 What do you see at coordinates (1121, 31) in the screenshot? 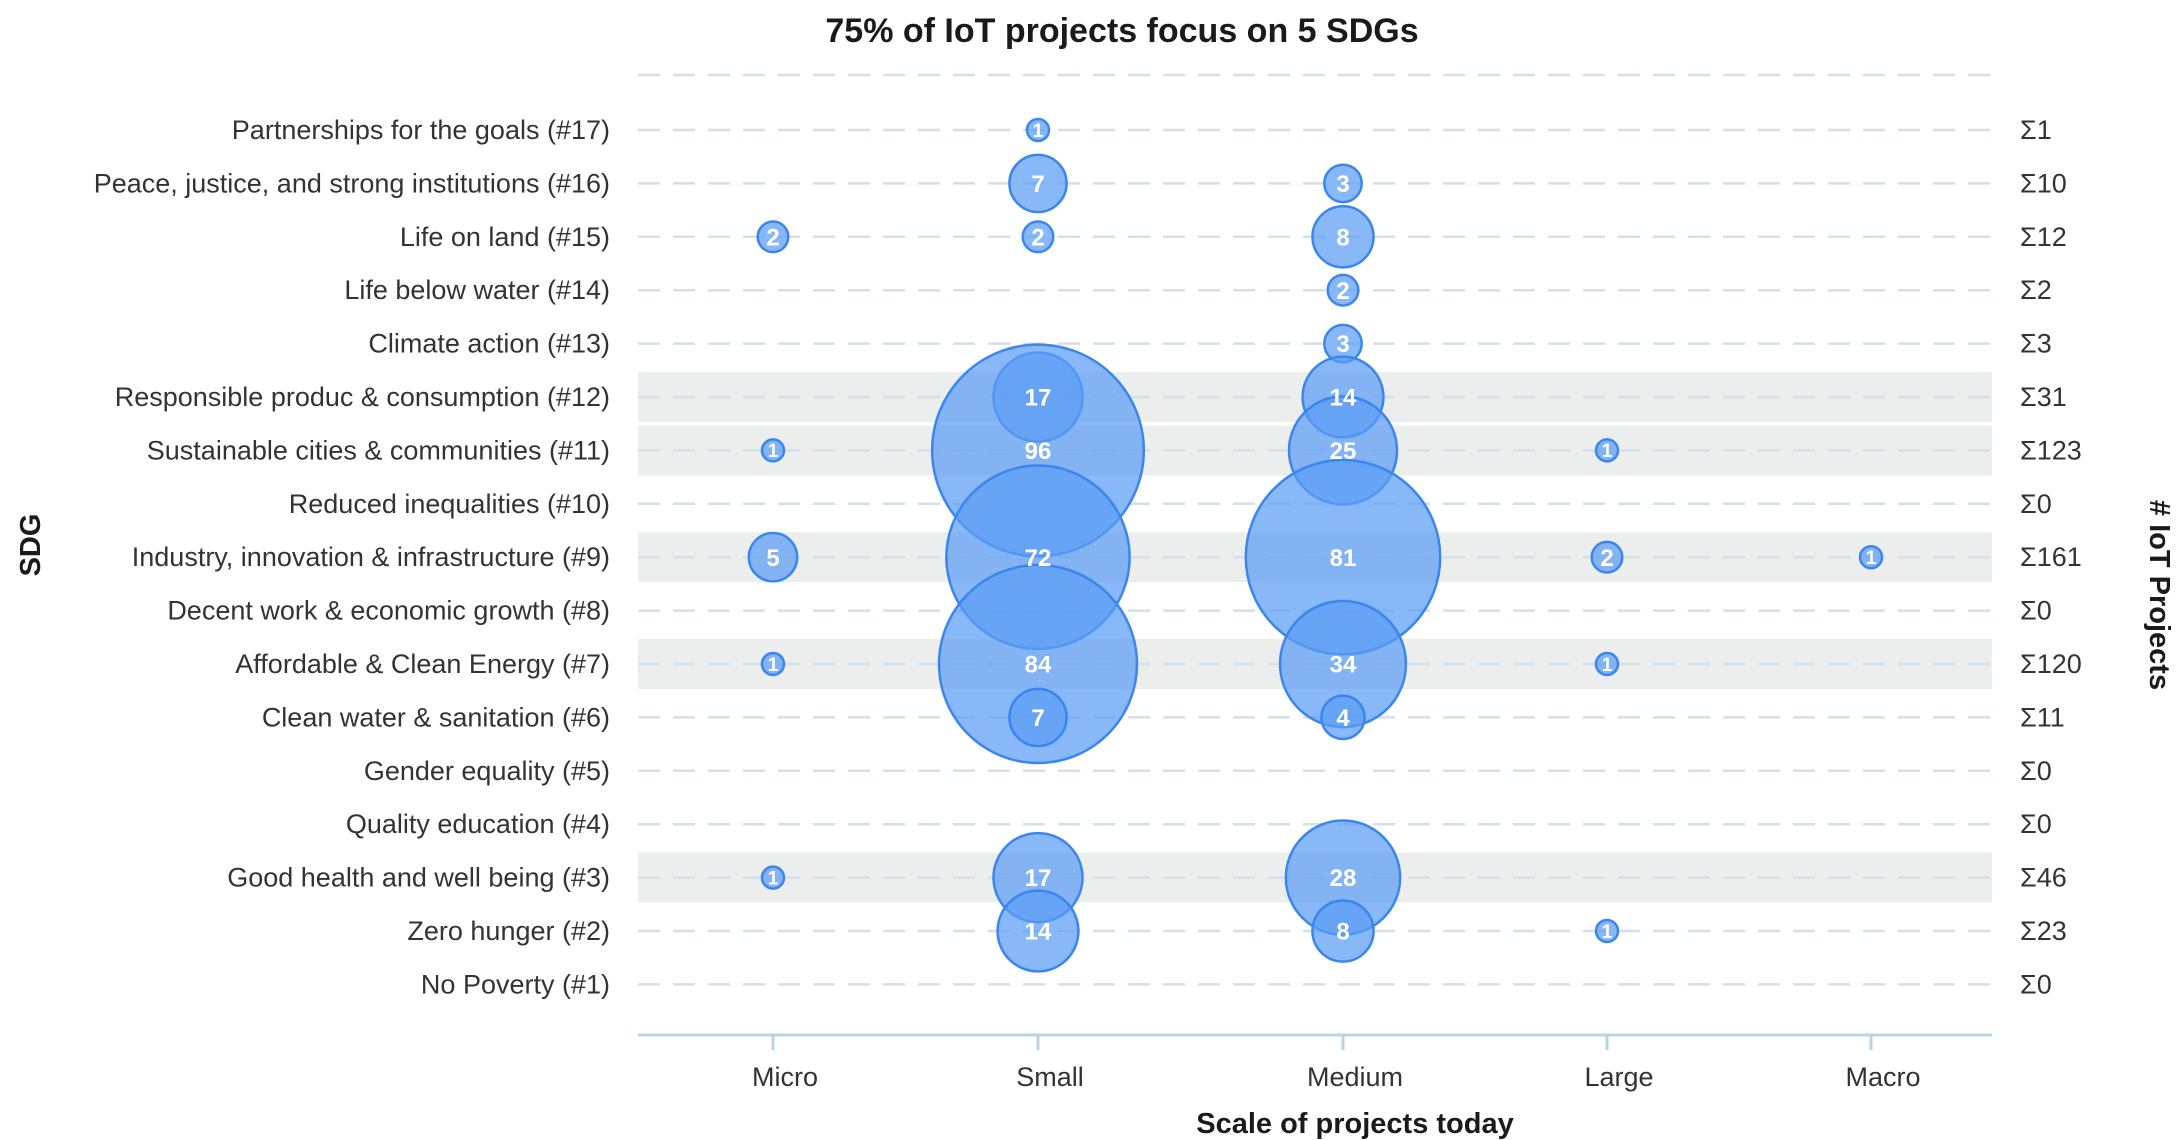
I see `chart-title: 75% of IoT projects focus on 5 SDGs` at bounding box center [1121, 31].